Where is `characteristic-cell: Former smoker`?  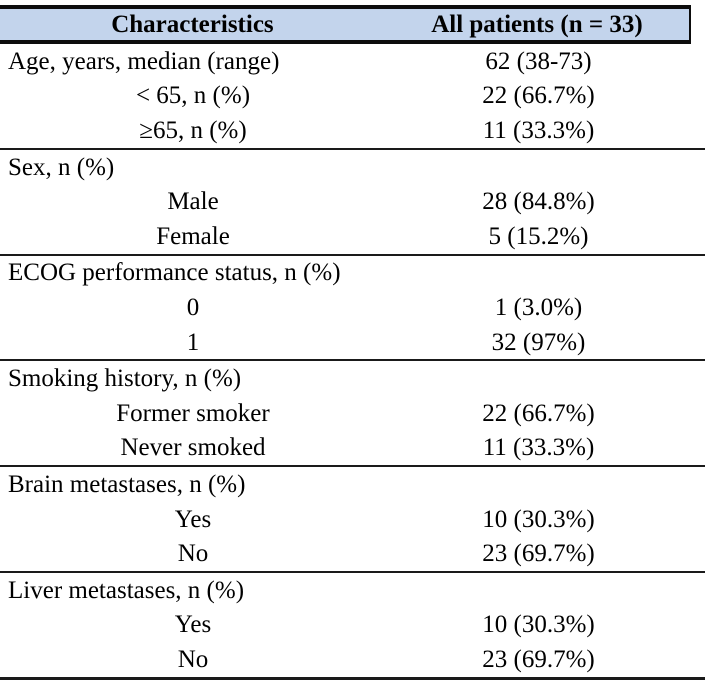
characteristic-cell: Former smoker is located at coordinates (193, 413).